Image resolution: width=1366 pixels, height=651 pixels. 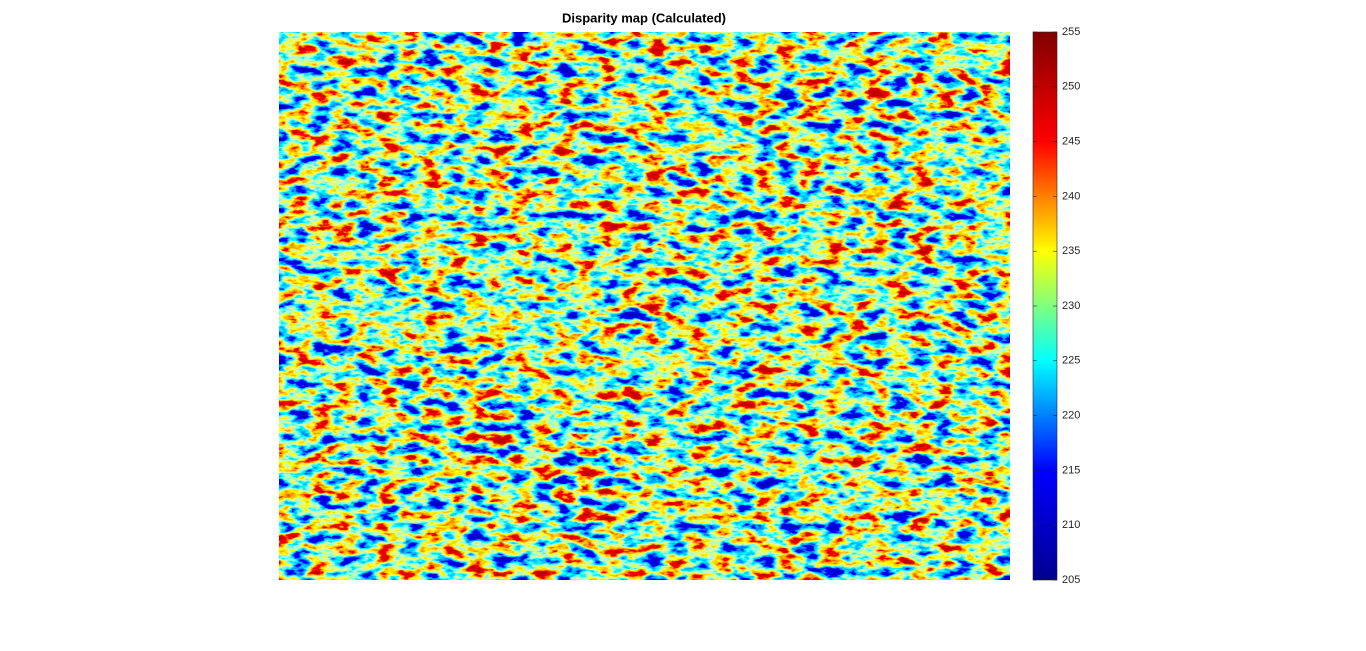 What do you see at coordinates (1071, 361) in the screenshot?
I see `colorbar-tick-label: 225` at bounding box center [1071, 361].